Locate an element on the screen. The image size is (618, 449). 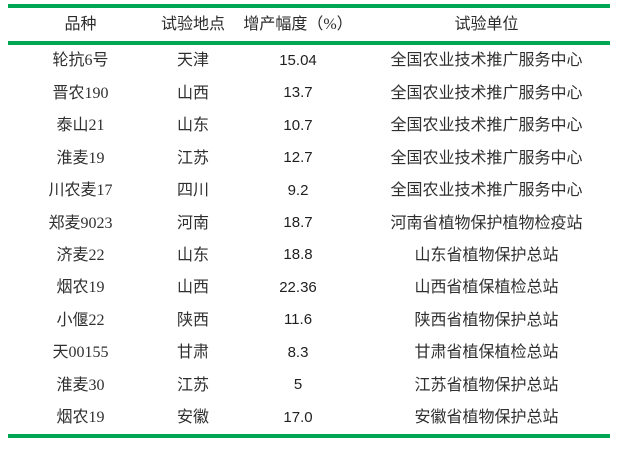
cell-variety: 川农麦17 is located at coordinates (80, 191).